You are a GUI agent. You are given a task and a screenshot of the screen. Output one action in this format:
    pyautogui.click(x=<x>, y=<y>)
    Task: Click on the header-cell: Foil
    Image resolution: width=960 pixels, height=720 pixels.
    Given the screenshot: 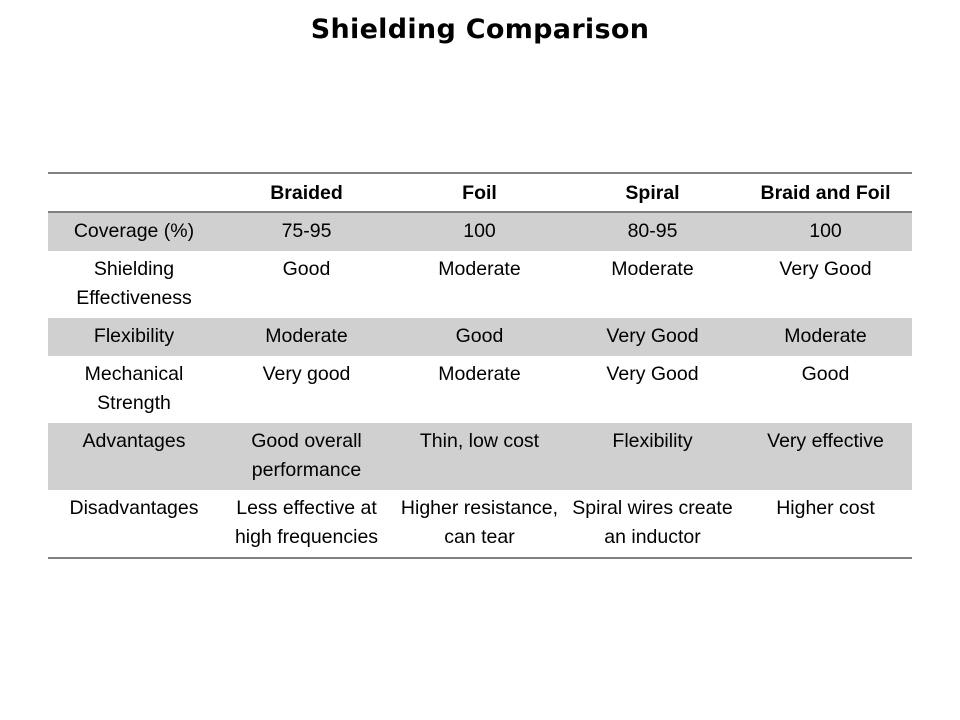 What is the action you would take?
    pyautogui.click(x=479, y=192)
    